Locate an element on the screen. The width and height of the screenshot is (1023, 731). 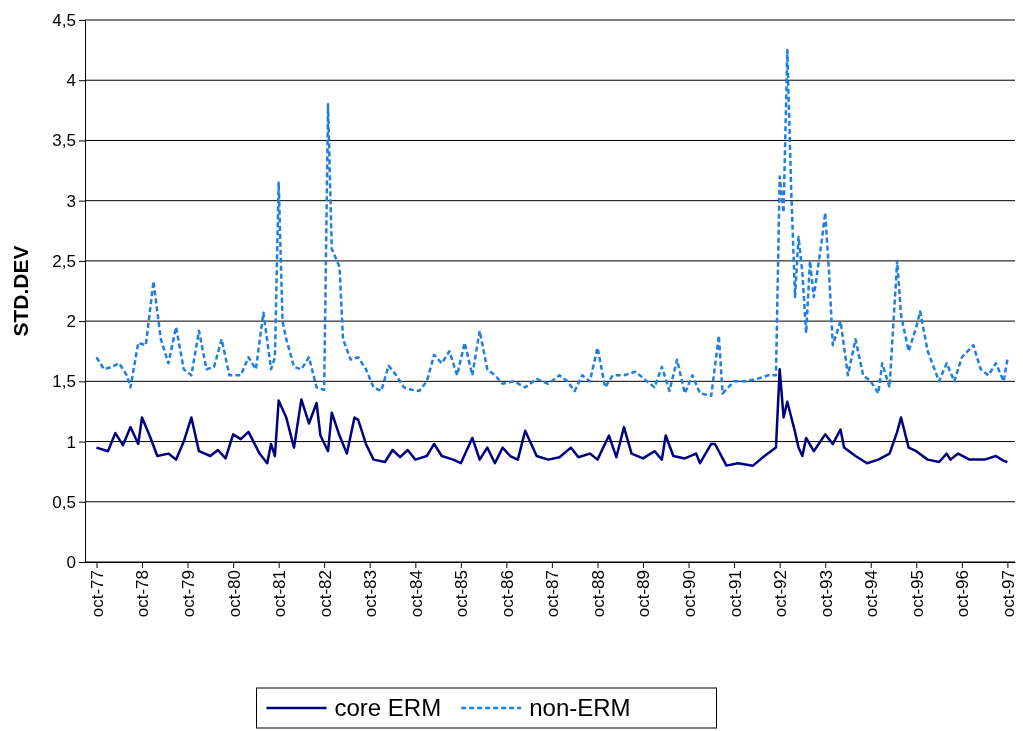
y-tick-label: 2 is located at coordinates (71, 322).